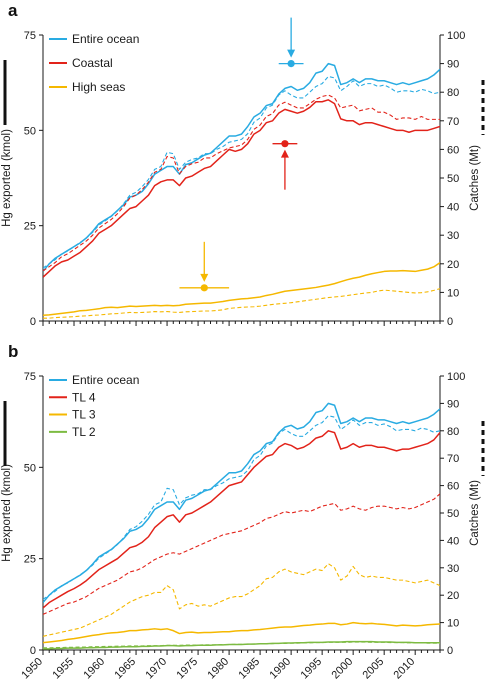  What do you see at coordinates (13, 351) in the screenshot?
I see `panel-letter: b` at bounding box center [13, 351].